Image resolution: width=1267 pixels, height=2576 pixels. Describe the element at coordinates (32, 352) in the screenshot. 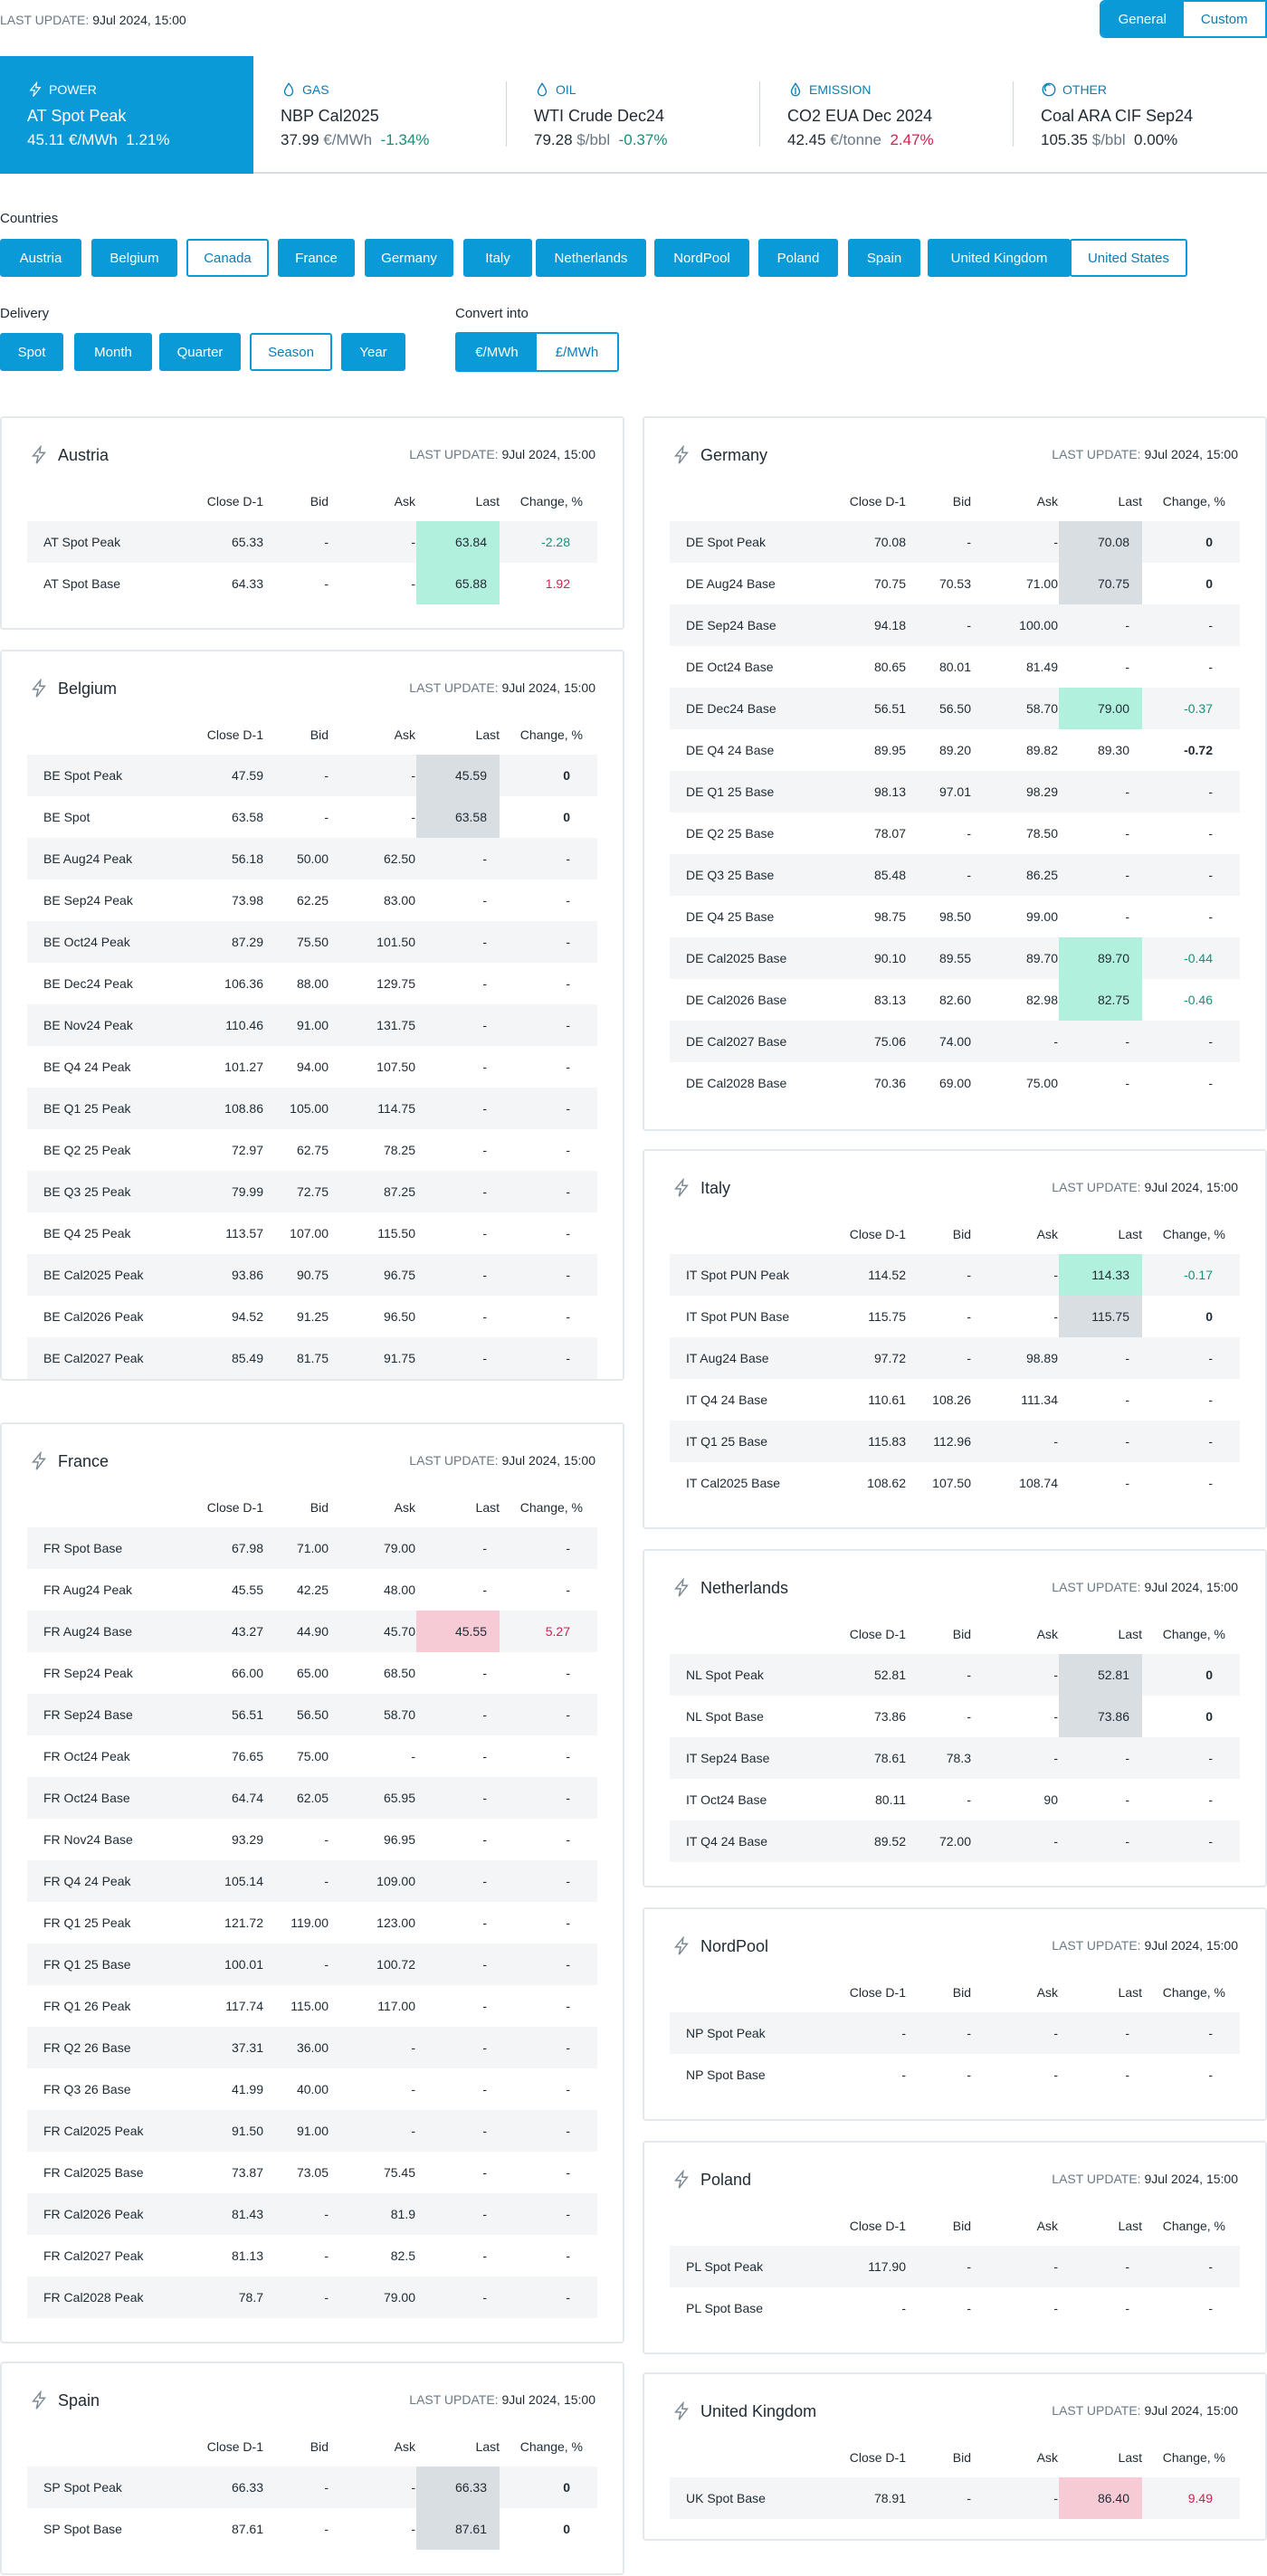

I see `delivery-filter-spot: Spot` at that location.